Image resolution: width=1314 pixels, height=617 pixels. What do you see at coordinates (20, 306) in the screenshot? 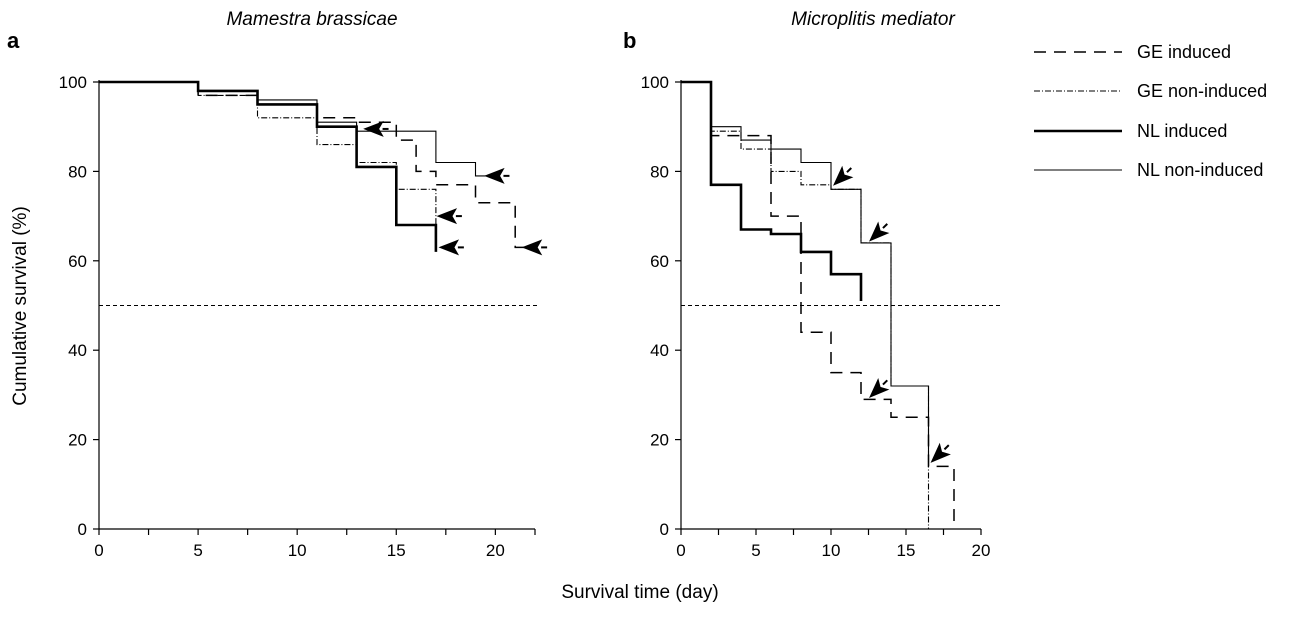
I see `y-axis-label: Cumulative survival (%)` at bounding box center [20, 306].